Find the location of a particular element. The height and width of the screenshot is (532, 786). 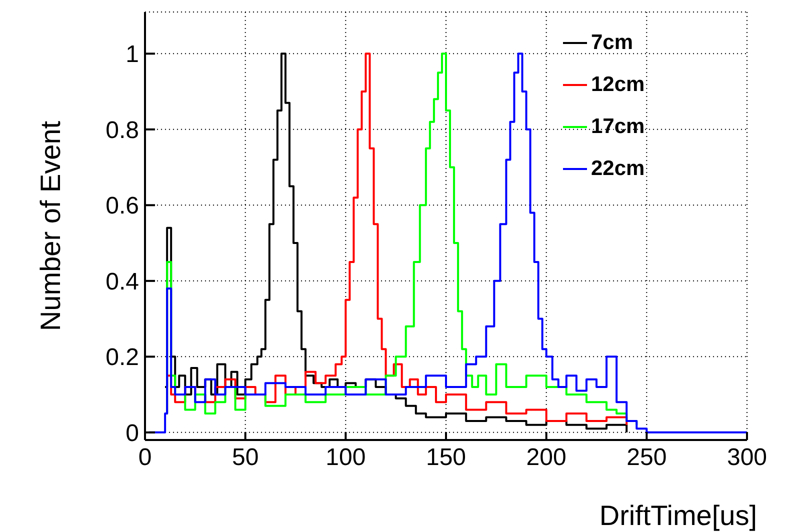

y-tick-label: 0.6 is located at coordinates (122, 206).